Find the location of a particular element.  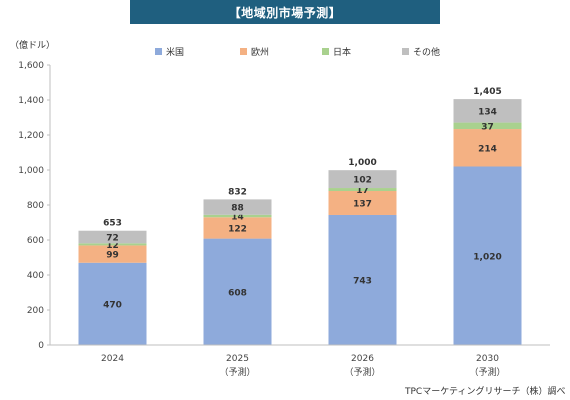

segment-value-label: 88 is located at coordinates (237, 209).